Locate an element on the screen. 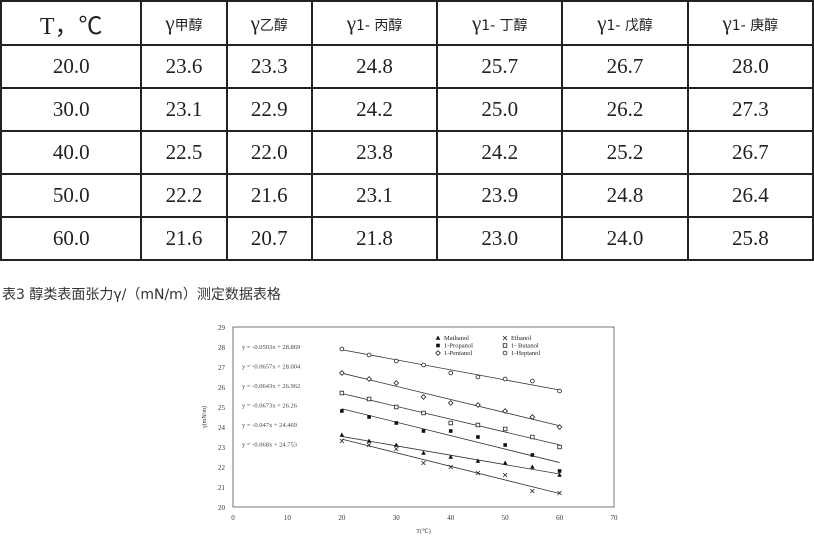 This screenshot has width=814, height=545. table-cell: 26.4 is located at coordinates (750, 195).